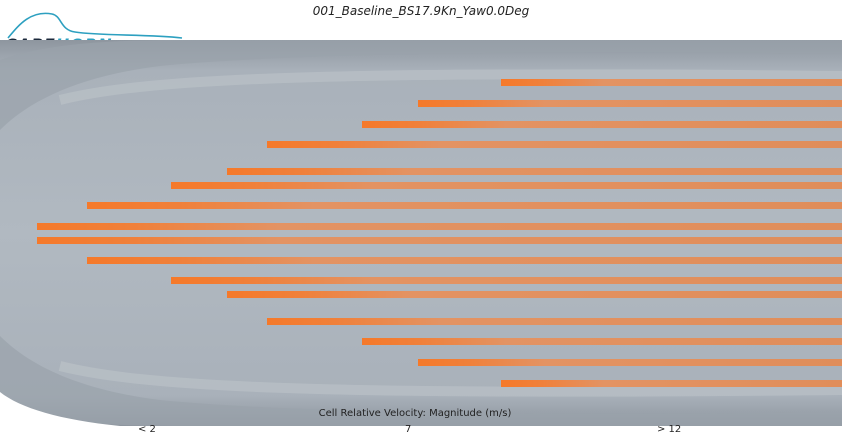 Image resolution: width=842 pixels, height=435 pixels. What do you see at coordinates (408, 429) in the screenshot?
I see `legend-tick-mid: 7` at bounding box center [408, 429].